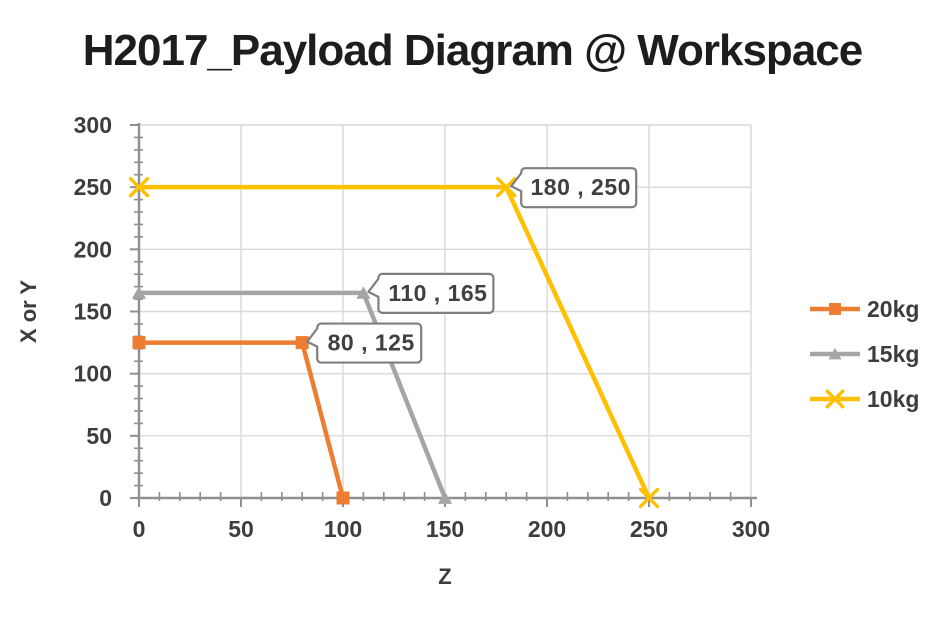  I want to click on callout-text: 110 , 165, so click(437, 293).